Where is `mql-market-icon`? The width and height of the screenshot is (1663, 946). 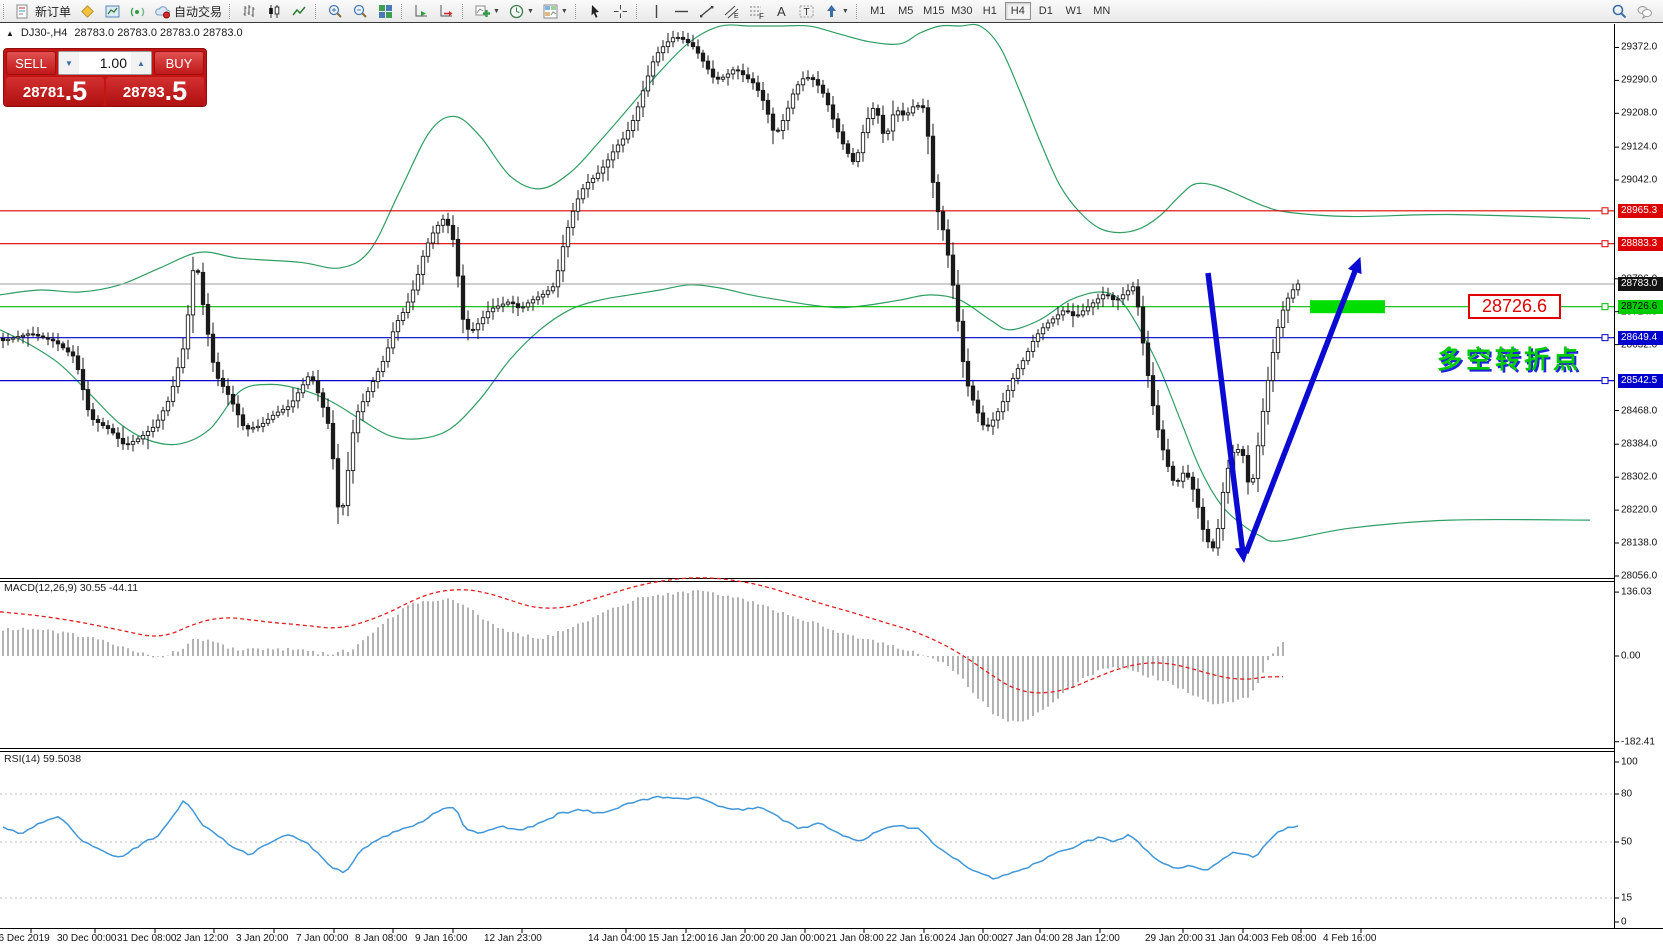 mql-market-icon is located at coordinates (87, 11).